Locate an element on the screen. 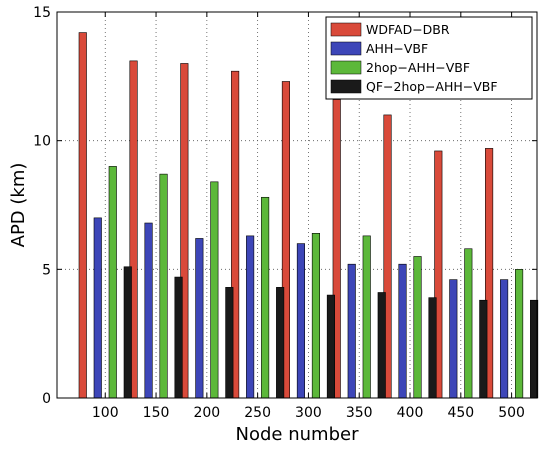 Image resolution: width=550 pixels, height=450 pixels. x-tick-label: 350 is located at coordinates (359, 413).